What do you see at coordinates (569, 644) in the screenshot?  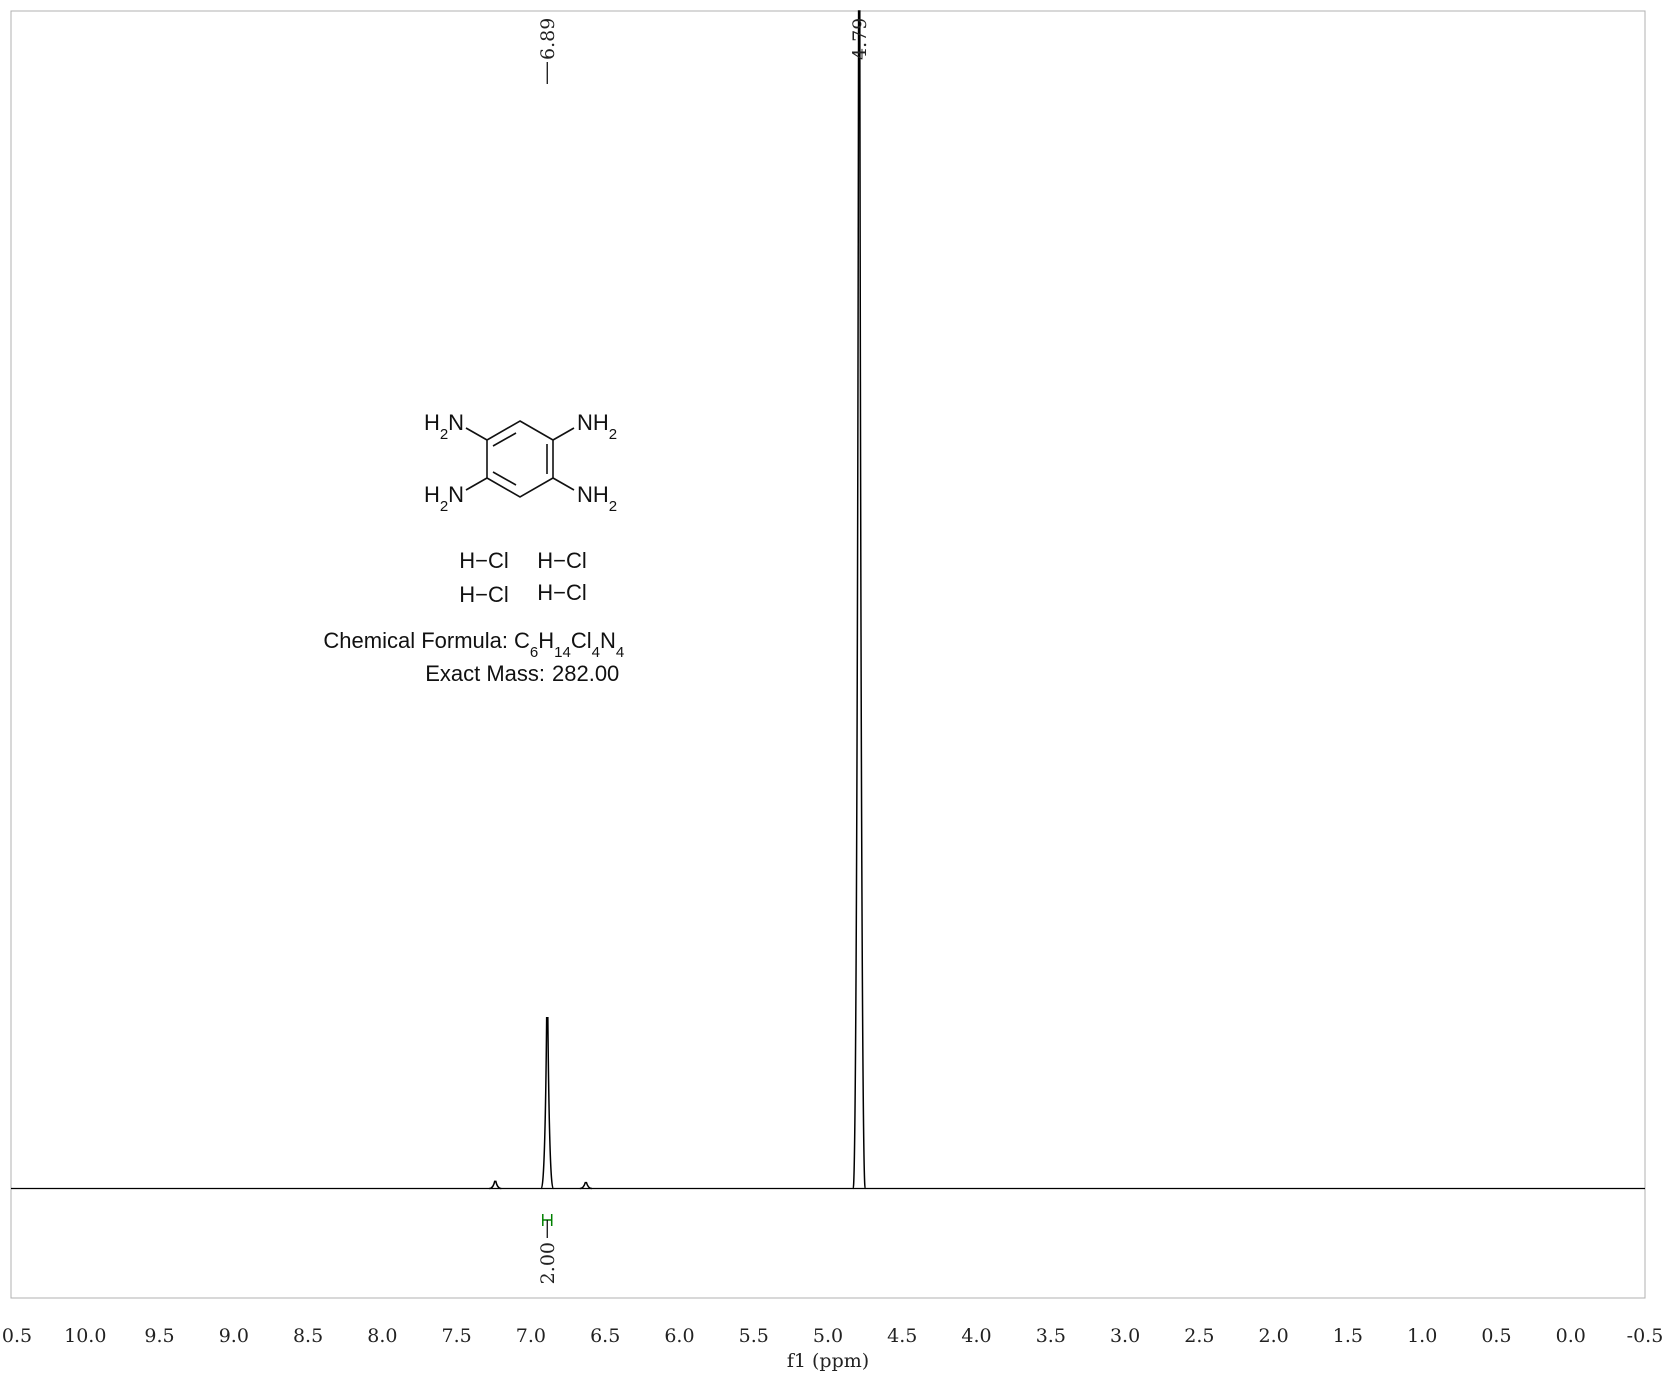 I see `formula: C6H14Cl4N4` at bounding box center [569, 644].